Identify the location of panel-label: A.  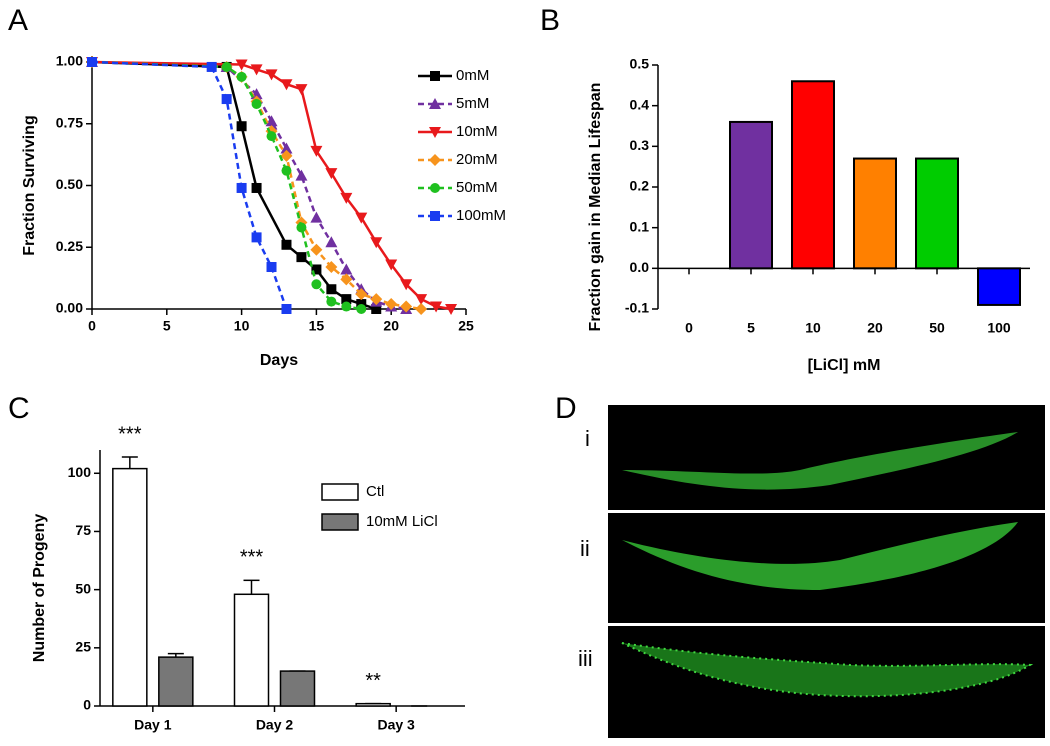
(18, 20).